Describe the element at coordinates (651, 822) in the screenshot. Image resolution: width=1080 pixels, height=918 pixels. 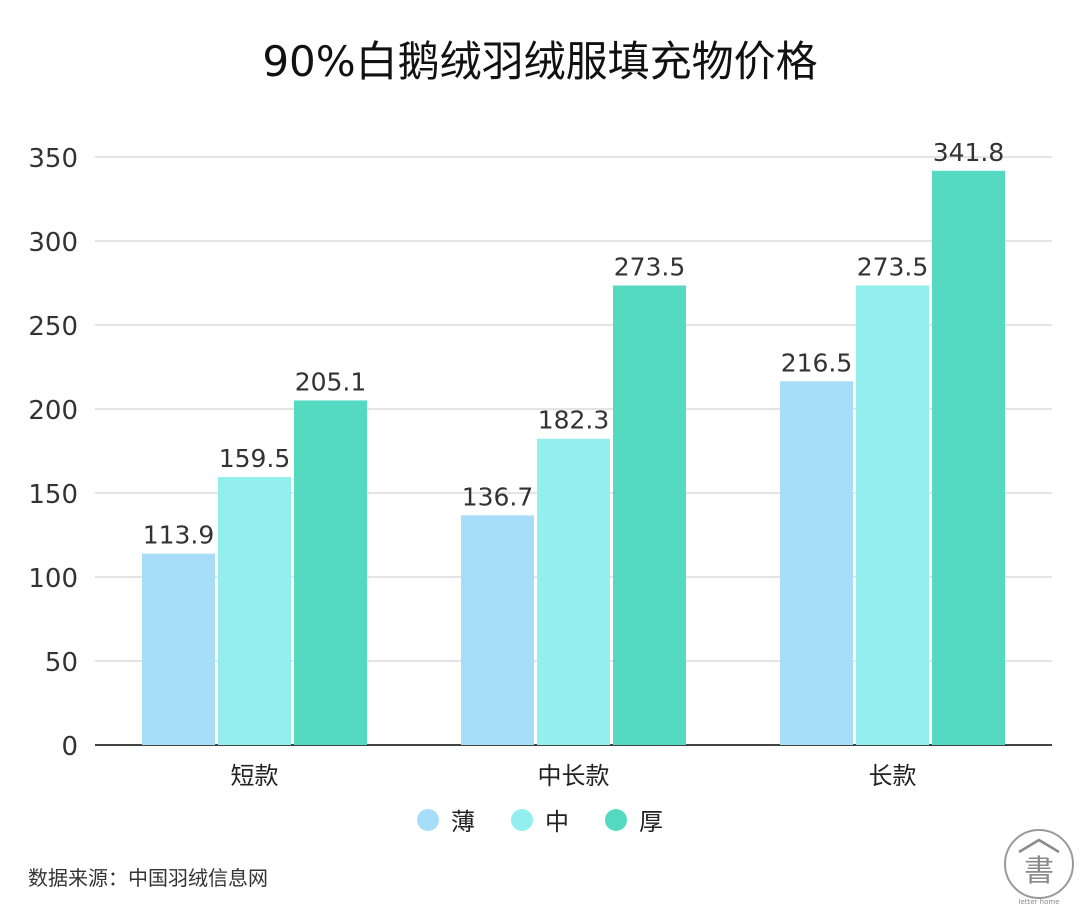
I see `legend-label: 厚` at that location.